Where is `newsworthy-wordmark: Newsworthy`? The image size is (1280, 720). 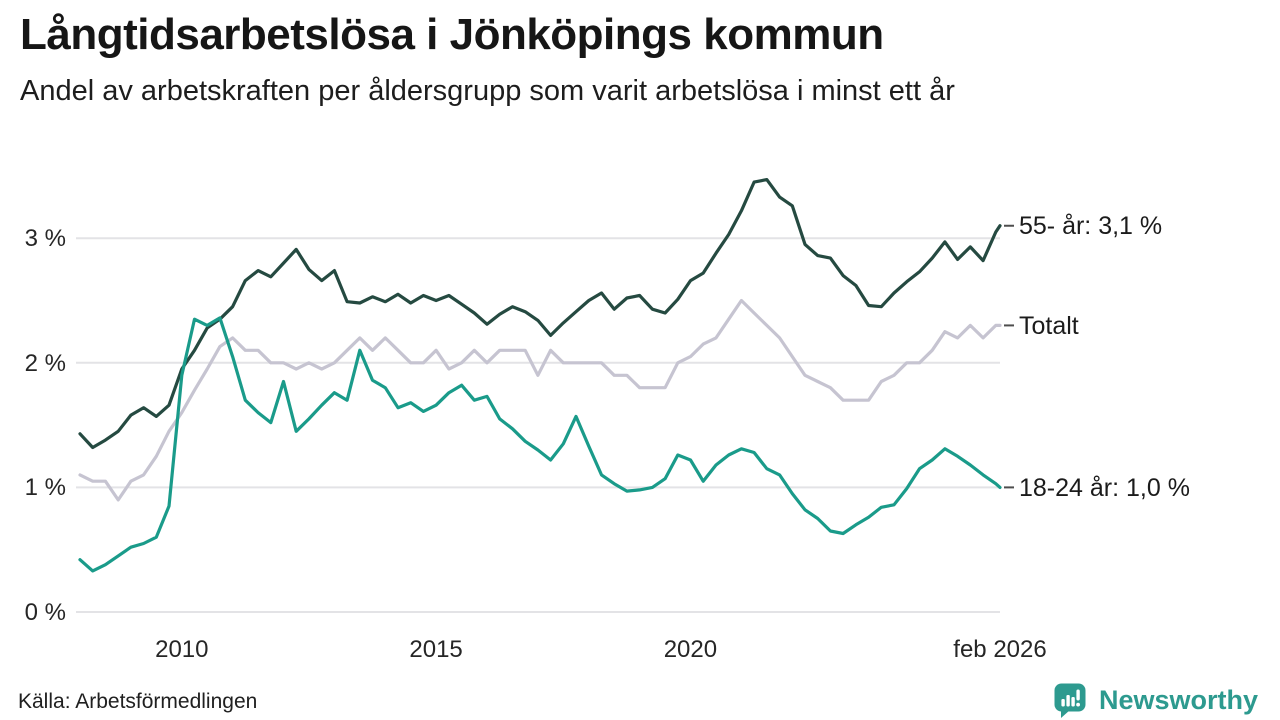 newsworthy-wordmark: Newsworthy is located at coordinates (1178, 699).